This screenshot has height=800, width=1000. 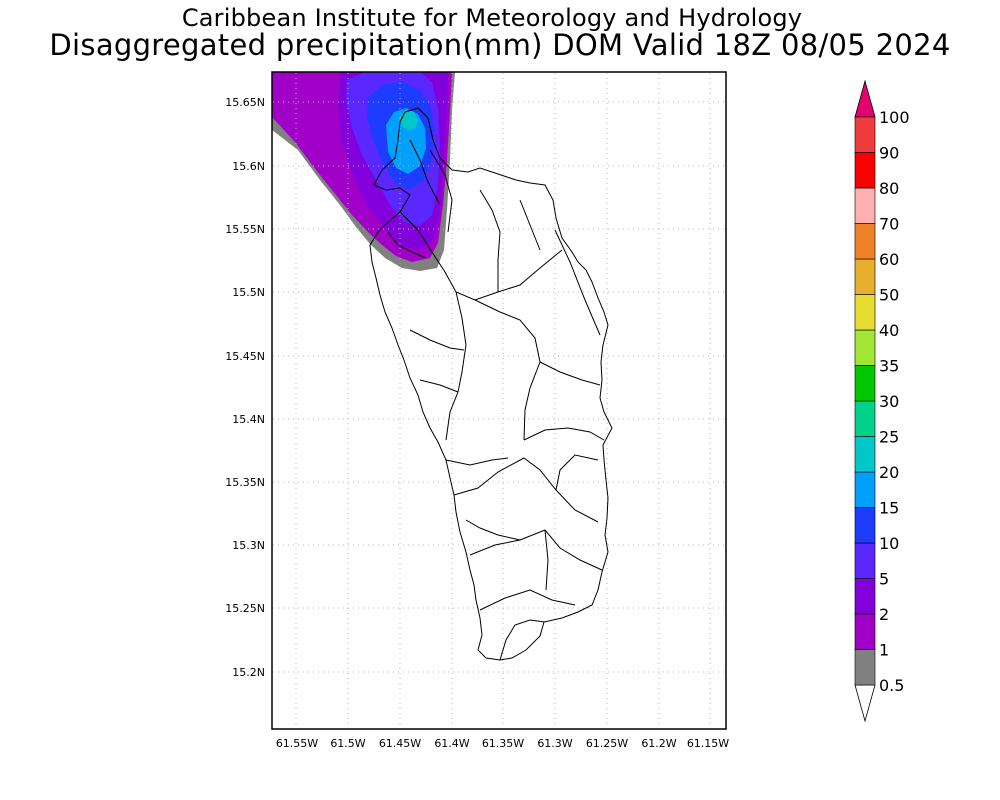 I want to click on lat-label: 15.65N, so click(x=245, y=102).